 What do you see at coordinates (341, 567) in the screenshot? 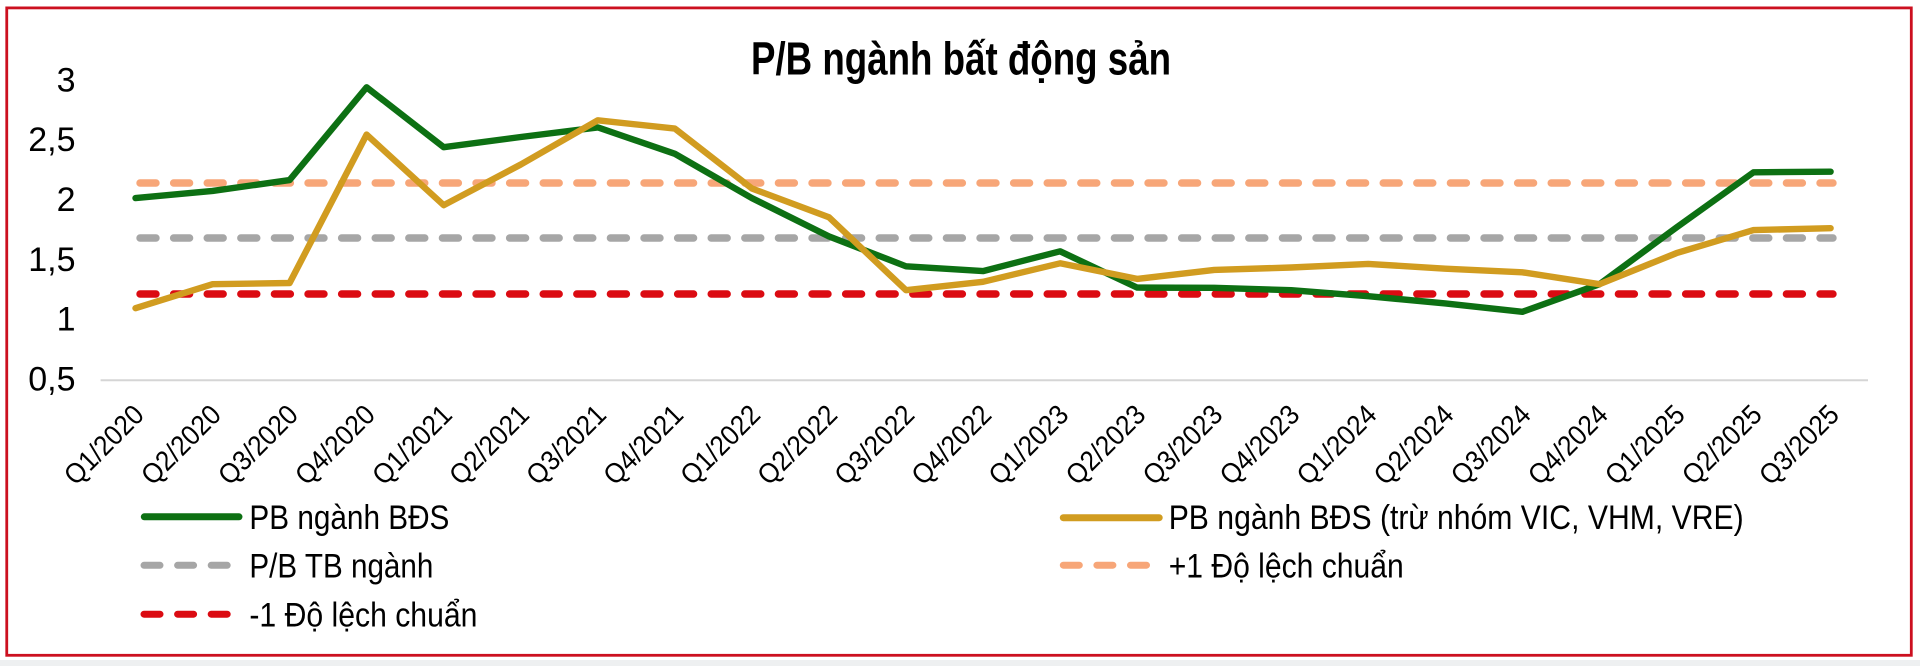
I see `svg-text: P/B TB ngành` at bounding box center [341, 567].